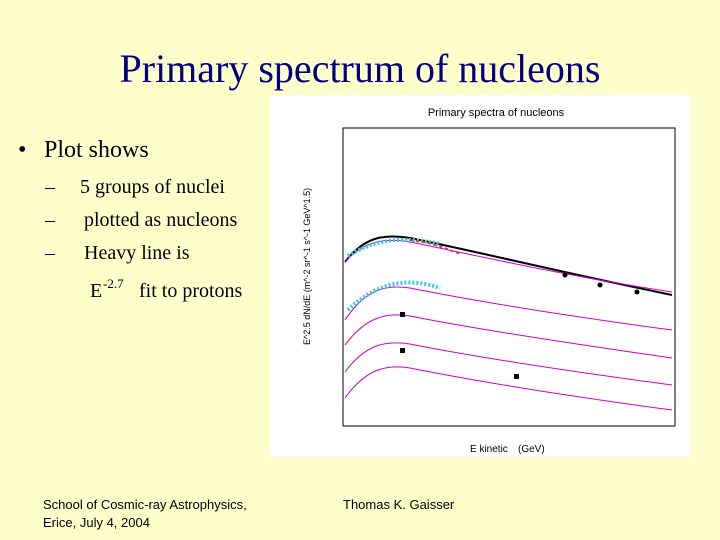  I want to click on fit-base: E, so click(96, 291).